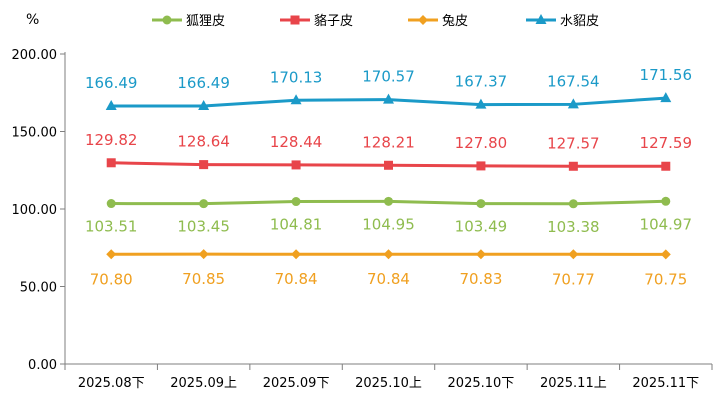  I want to click on x-tick-label: 2025.08下, so click(111, 383).